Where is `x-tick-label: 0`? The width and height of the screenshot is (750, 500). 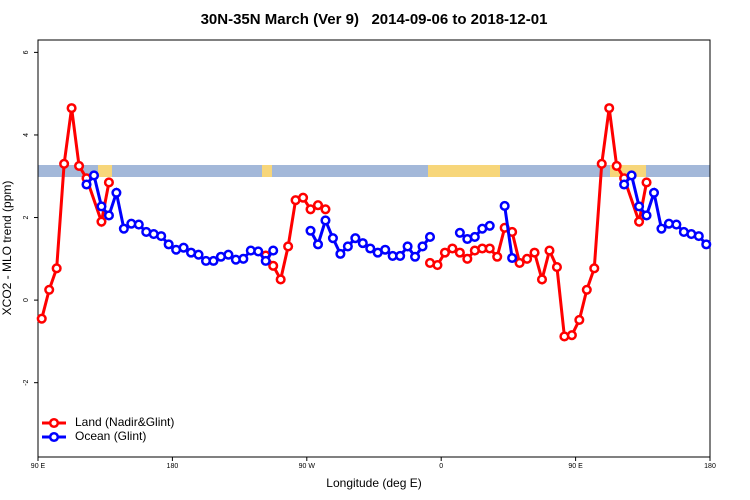
x-tick-label: 0 is located at coordinates (441, 466).